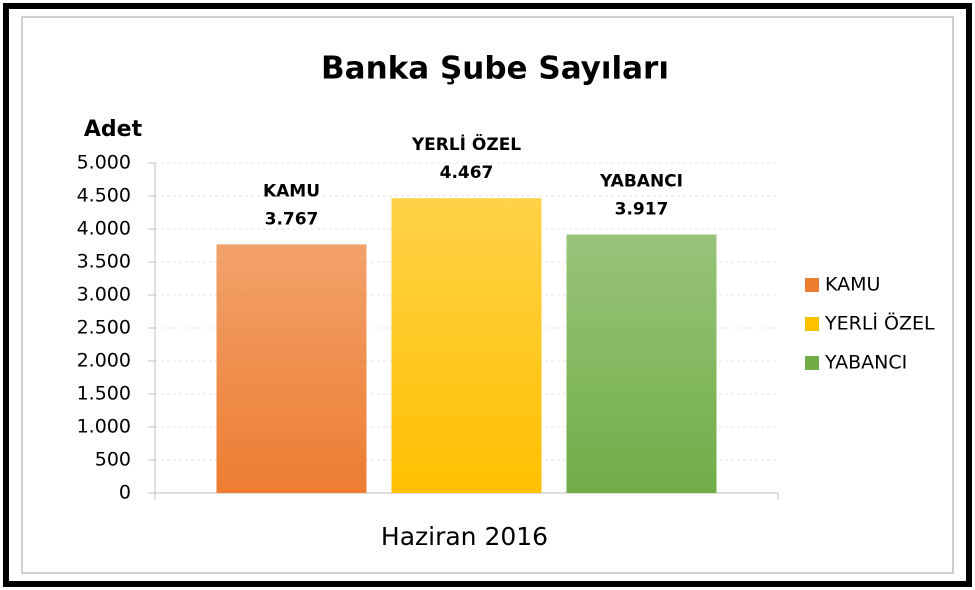 This screenshot has width=975, height=590. Describe the element at coordinates (642, 209) in the screenshot. I see `data-label: 3.917` at that location.